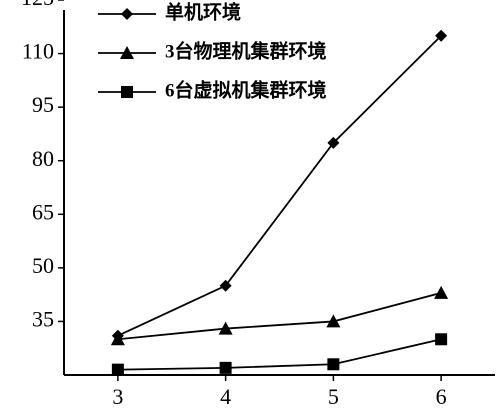  I want to click on y-tick-label: 95, so click(43, 104).